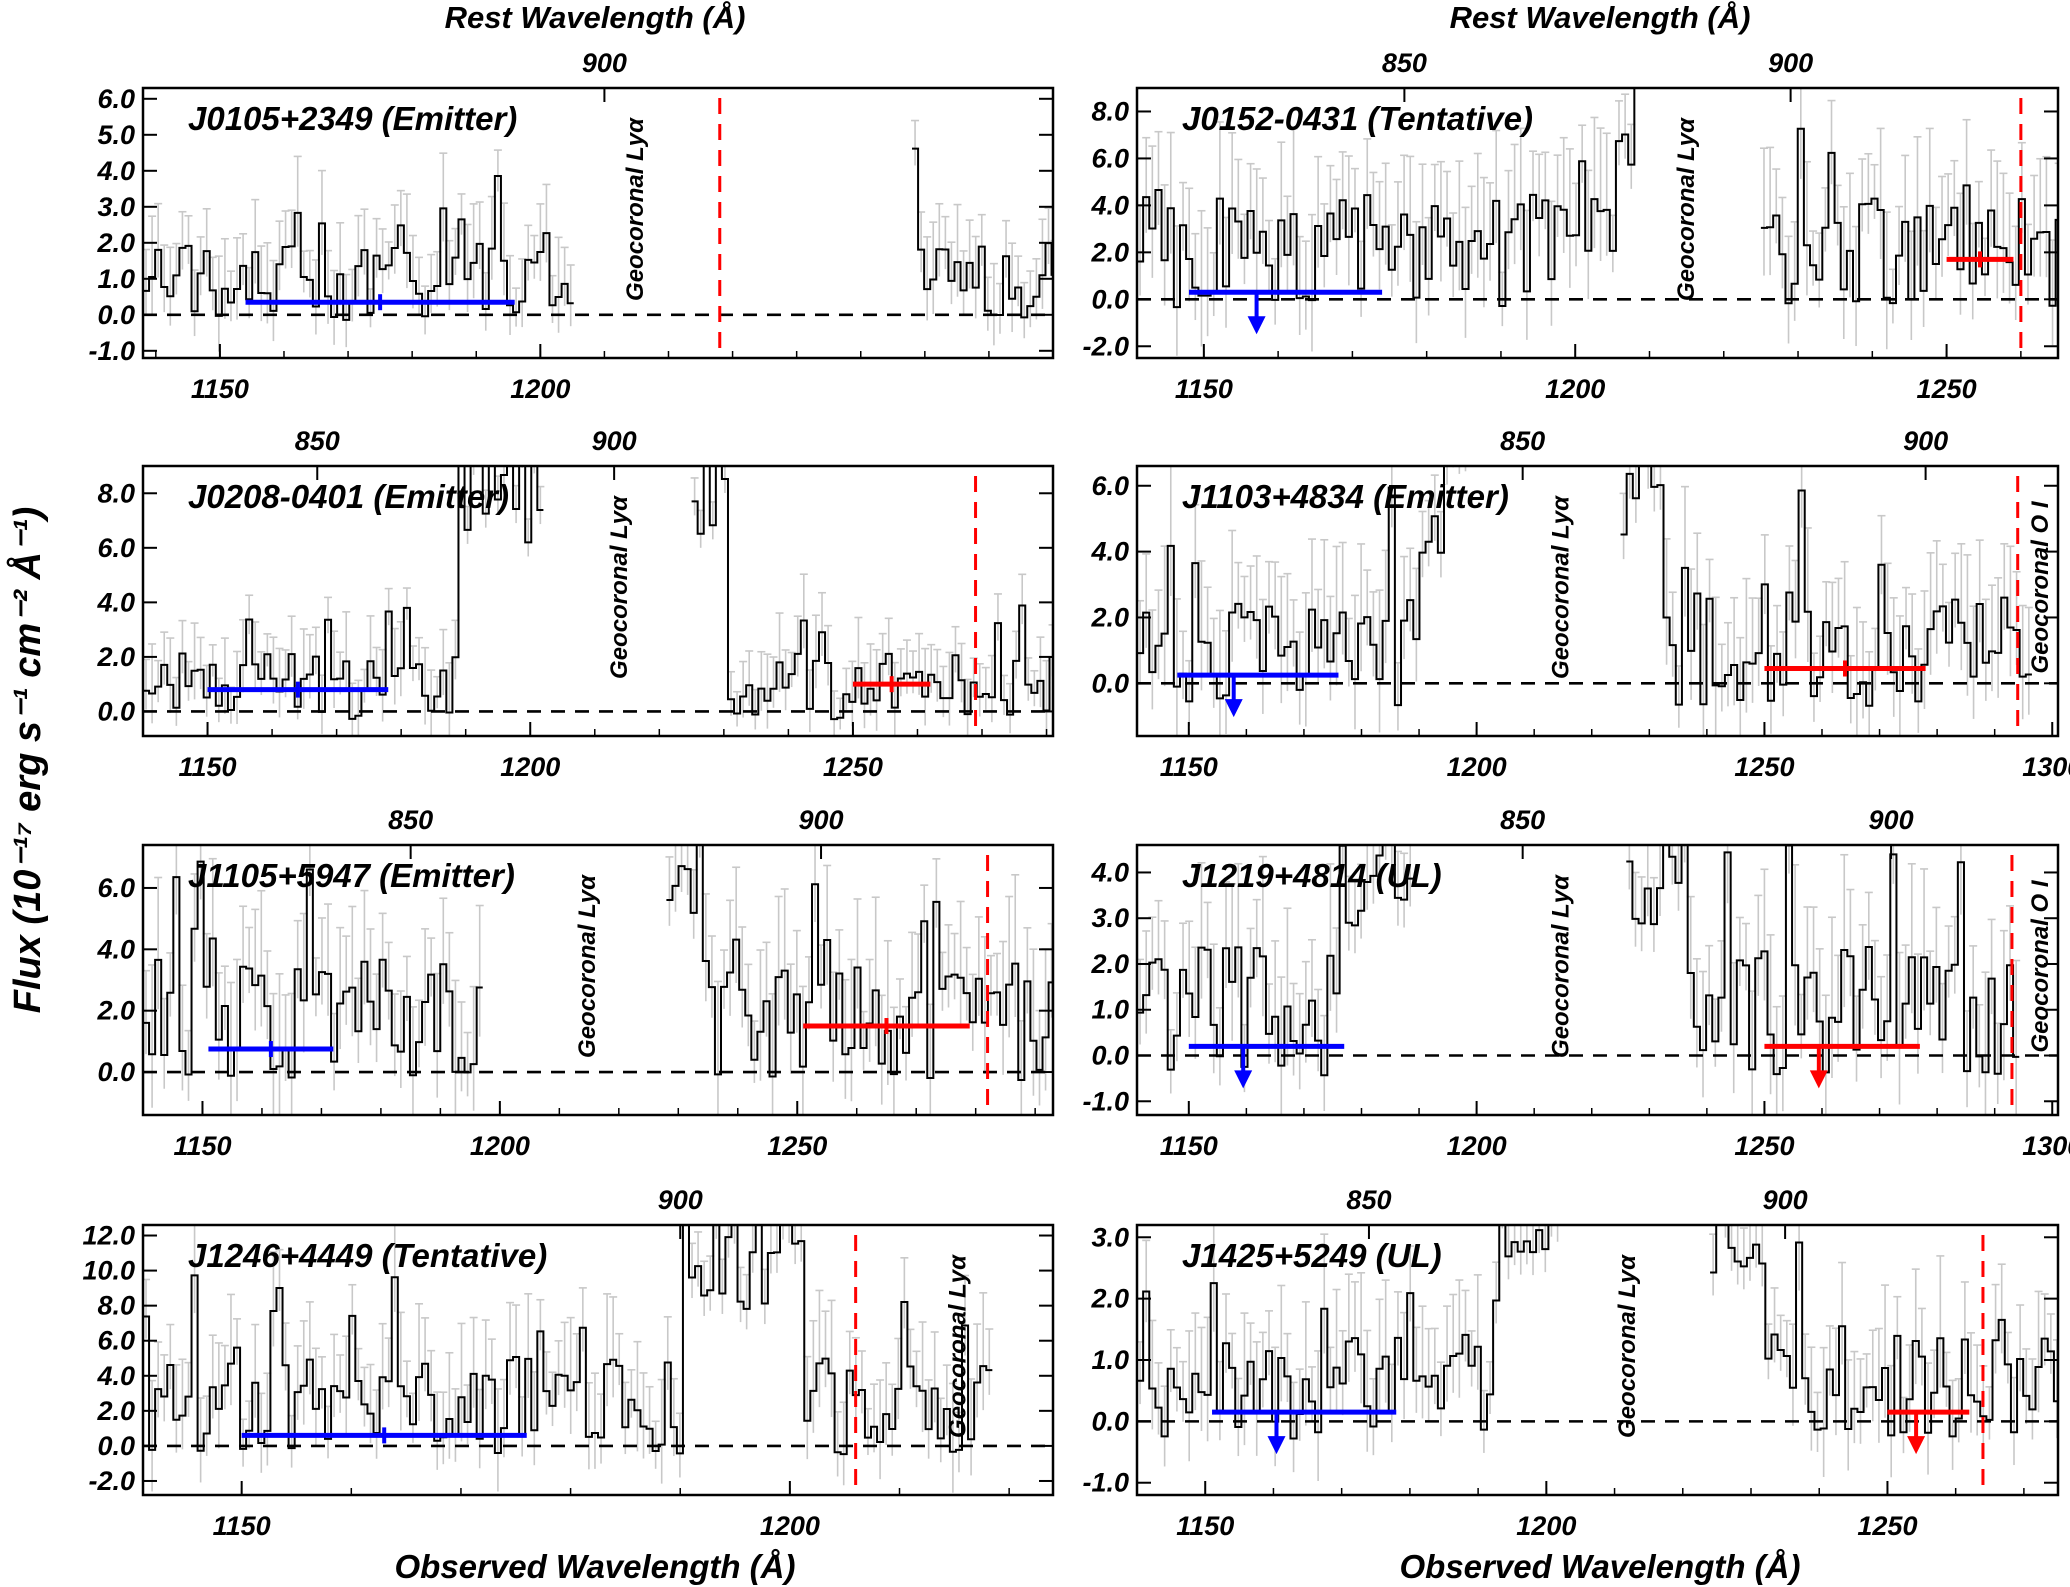 The width and height of the screenshot is (2070, 1587). I want to click on geocoronal-label: Geocoronal O I, so click(2040, 586).